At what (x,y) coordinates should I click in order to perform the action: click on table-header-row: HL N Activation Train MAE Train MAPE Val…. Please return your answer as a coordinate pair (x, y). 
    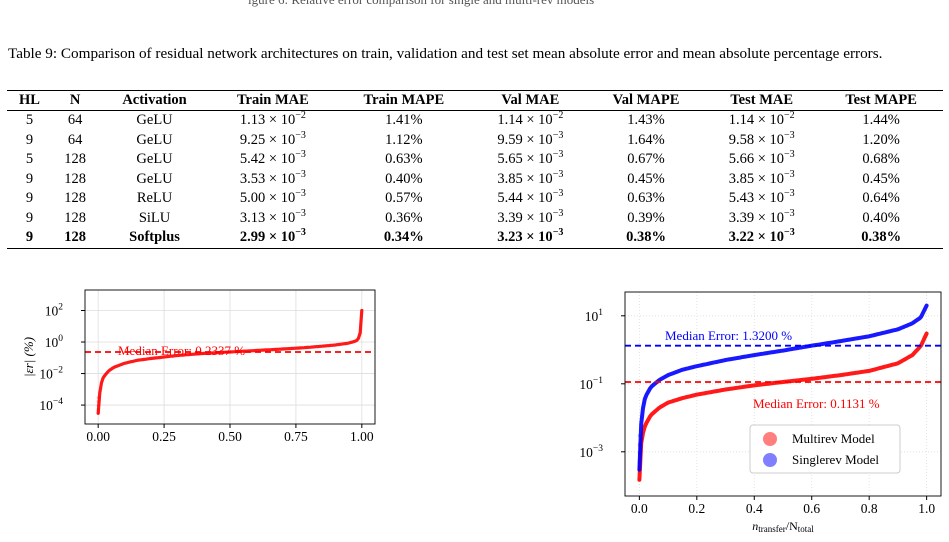
    Looking at the image, I should click on (475, 100).